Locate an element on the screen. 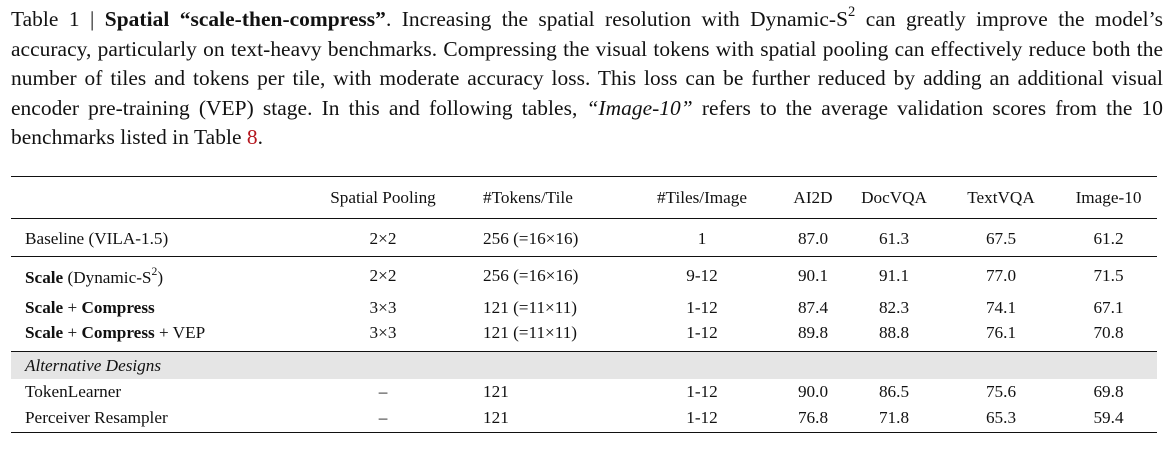 The height and width of the screenshot is (454, 1172). table-cell: 71.5 is located at coordinates (1108, 275).